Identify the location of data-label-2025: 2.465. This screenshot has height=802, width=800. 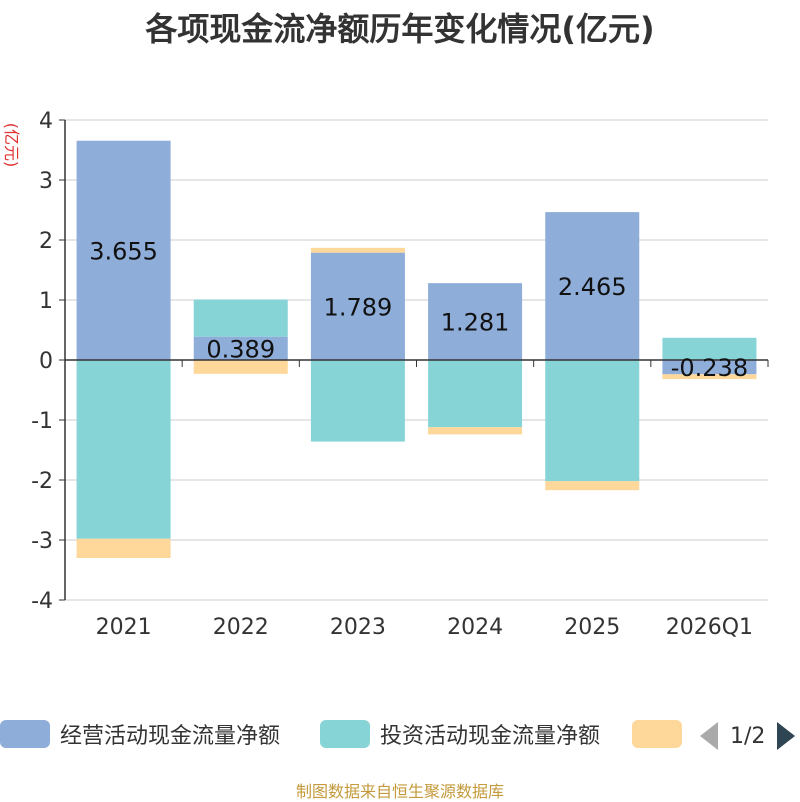
(592, 287).